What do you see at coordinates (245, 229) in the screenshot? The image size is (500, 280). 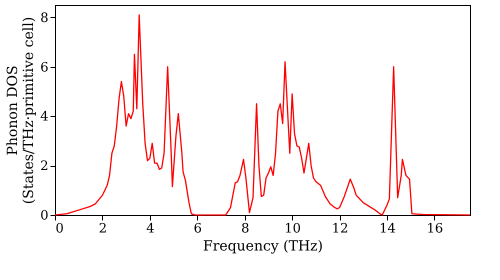 I see `x-tick-label: 8` at bounding box center [245, 229].